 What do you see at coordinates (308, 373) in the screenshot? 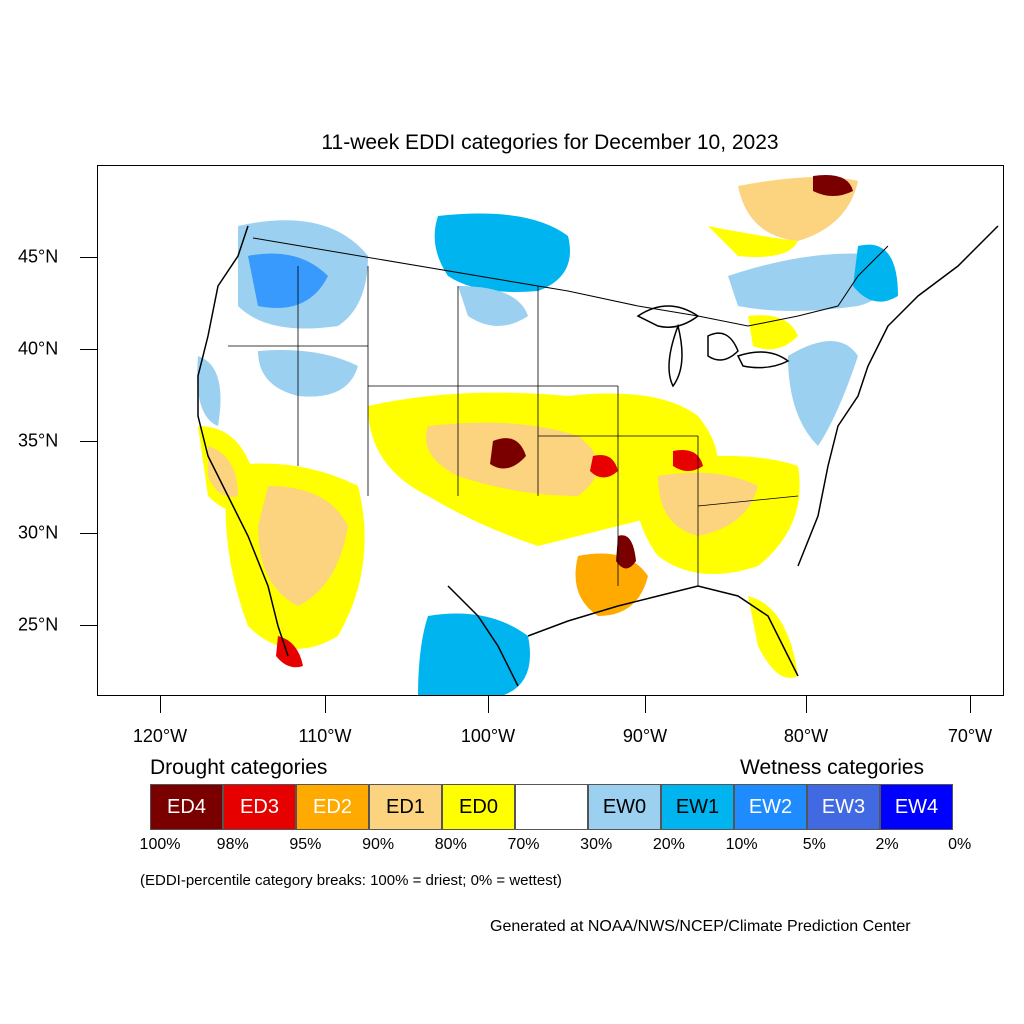
I see `ew0-utah` at bounding box center [308, 373].